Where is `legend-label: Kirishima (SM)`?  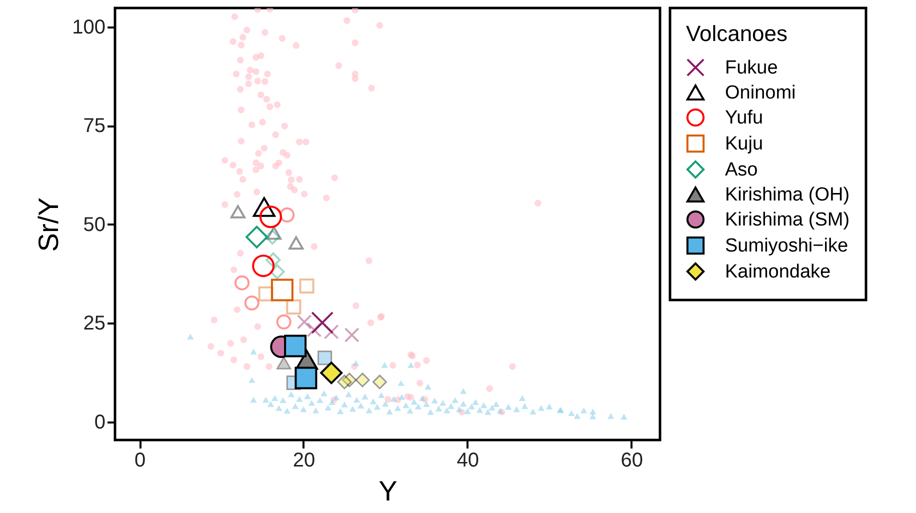
legend-label: Kirishima (SM) is located at coordinates (787, 220).